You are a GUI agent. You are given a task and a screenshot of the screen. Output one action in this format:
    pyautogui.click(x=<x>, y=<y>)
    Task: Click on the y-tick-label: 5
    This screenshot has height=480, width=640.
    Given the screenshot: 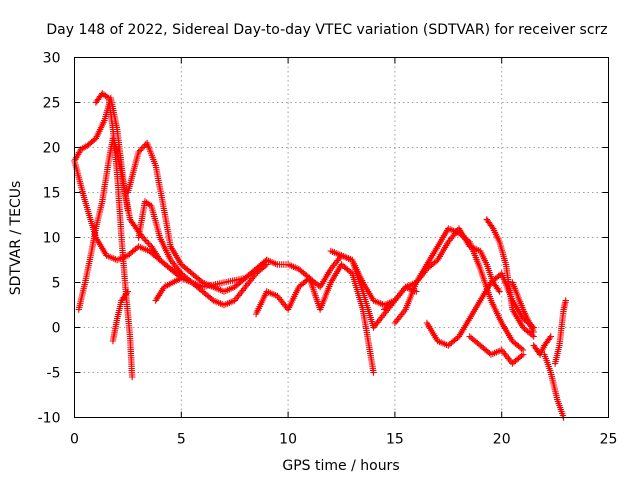 What is the action you would take?
    pyautogui.click(x=56, y=284)
    